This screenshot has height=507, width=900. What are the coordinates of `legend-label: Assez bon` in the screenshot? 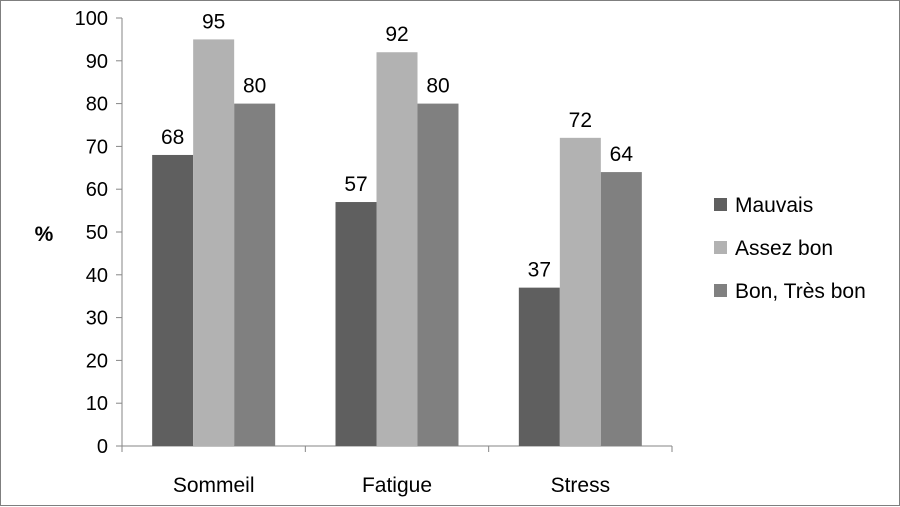 It's located at (784, 248).